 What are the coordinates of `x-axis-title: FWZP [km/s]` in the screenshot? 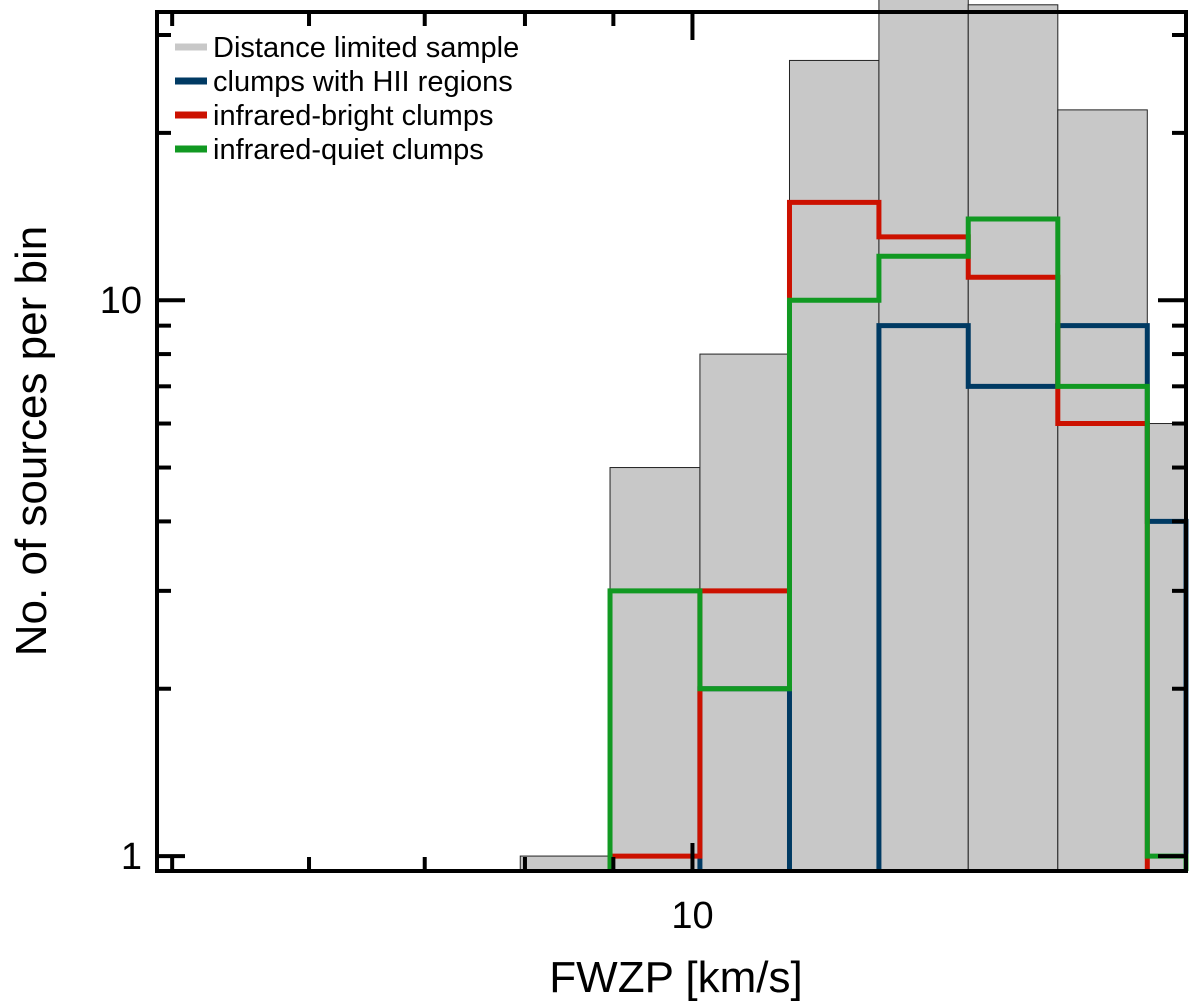 It's located at (675, 977).